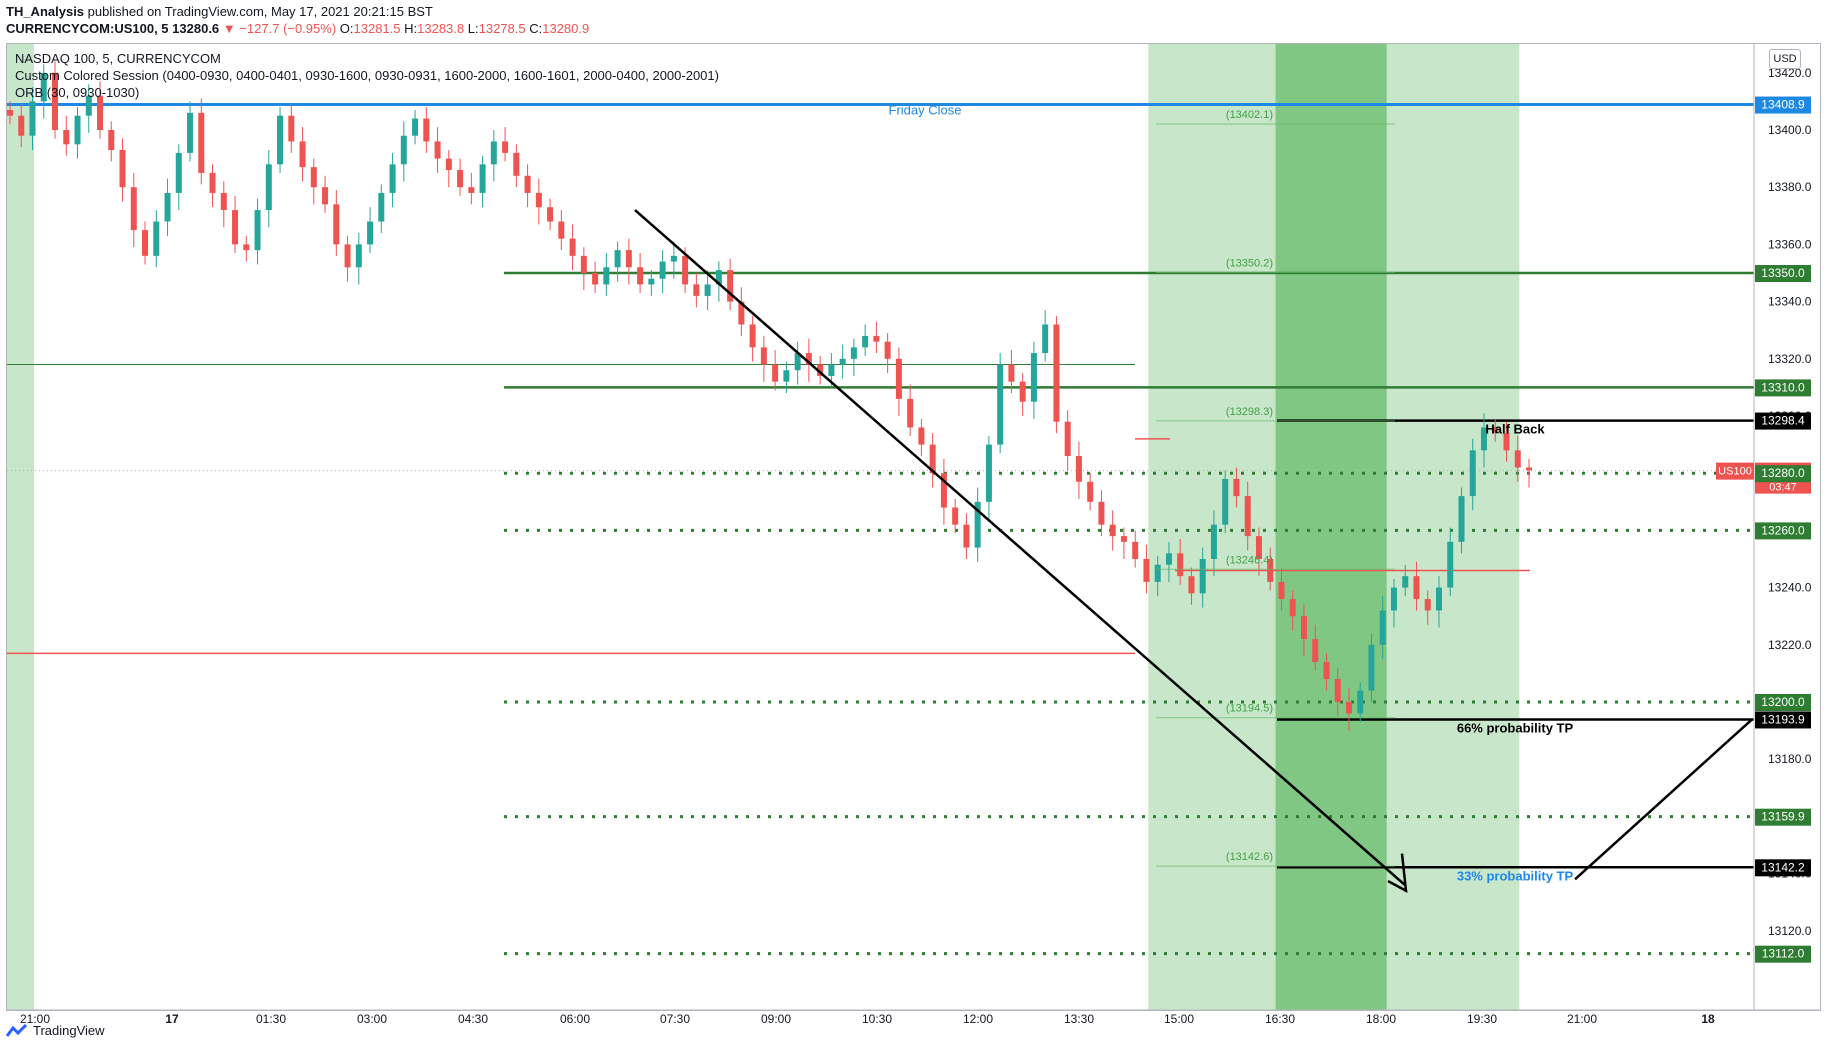 Image resolution: width=1828 pixels, height=1049 pixels. I want to click on high-label: H:, so click(411, 28).